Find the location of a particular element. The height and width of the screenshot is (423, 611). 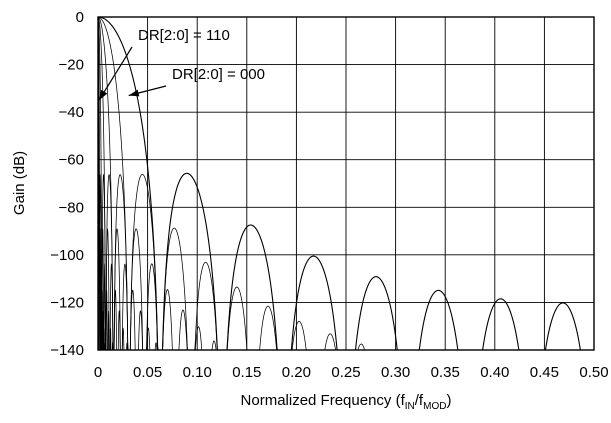

x-axis-label: Normalized Frequency (fIN/fMOD) is located at coordinates (346, 402).